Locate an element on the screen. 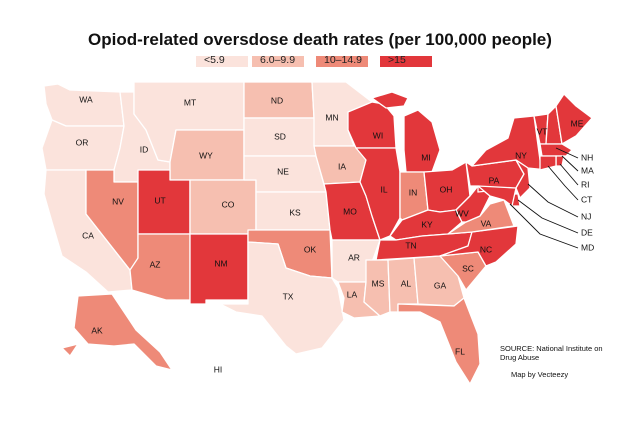  state-label-LA: LA is located at coordinates (352, 294).